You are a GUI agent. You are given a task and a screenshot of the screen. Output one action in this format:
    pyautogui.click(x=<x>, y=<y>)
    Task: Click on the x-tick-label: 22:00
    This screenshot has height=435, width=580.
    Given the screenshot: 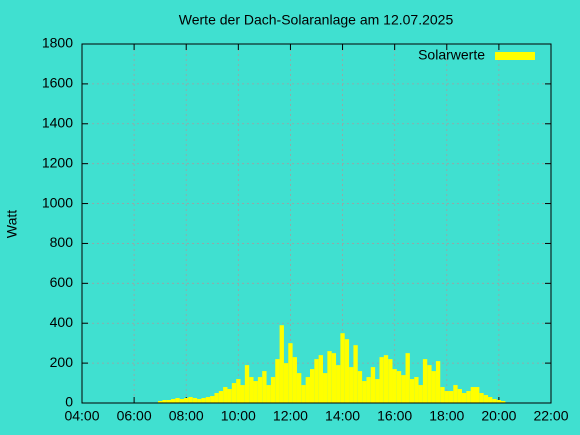 What is the action you would take?
    pyautogui.click(x=550, y=416)
    